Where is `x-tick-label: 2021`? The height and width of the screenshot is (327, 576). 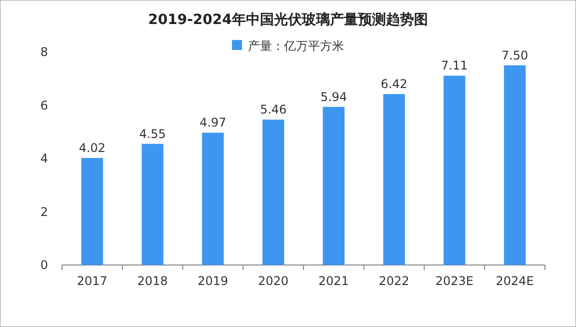
x-tick-label: 2021 is located at coordinates (333, 281).